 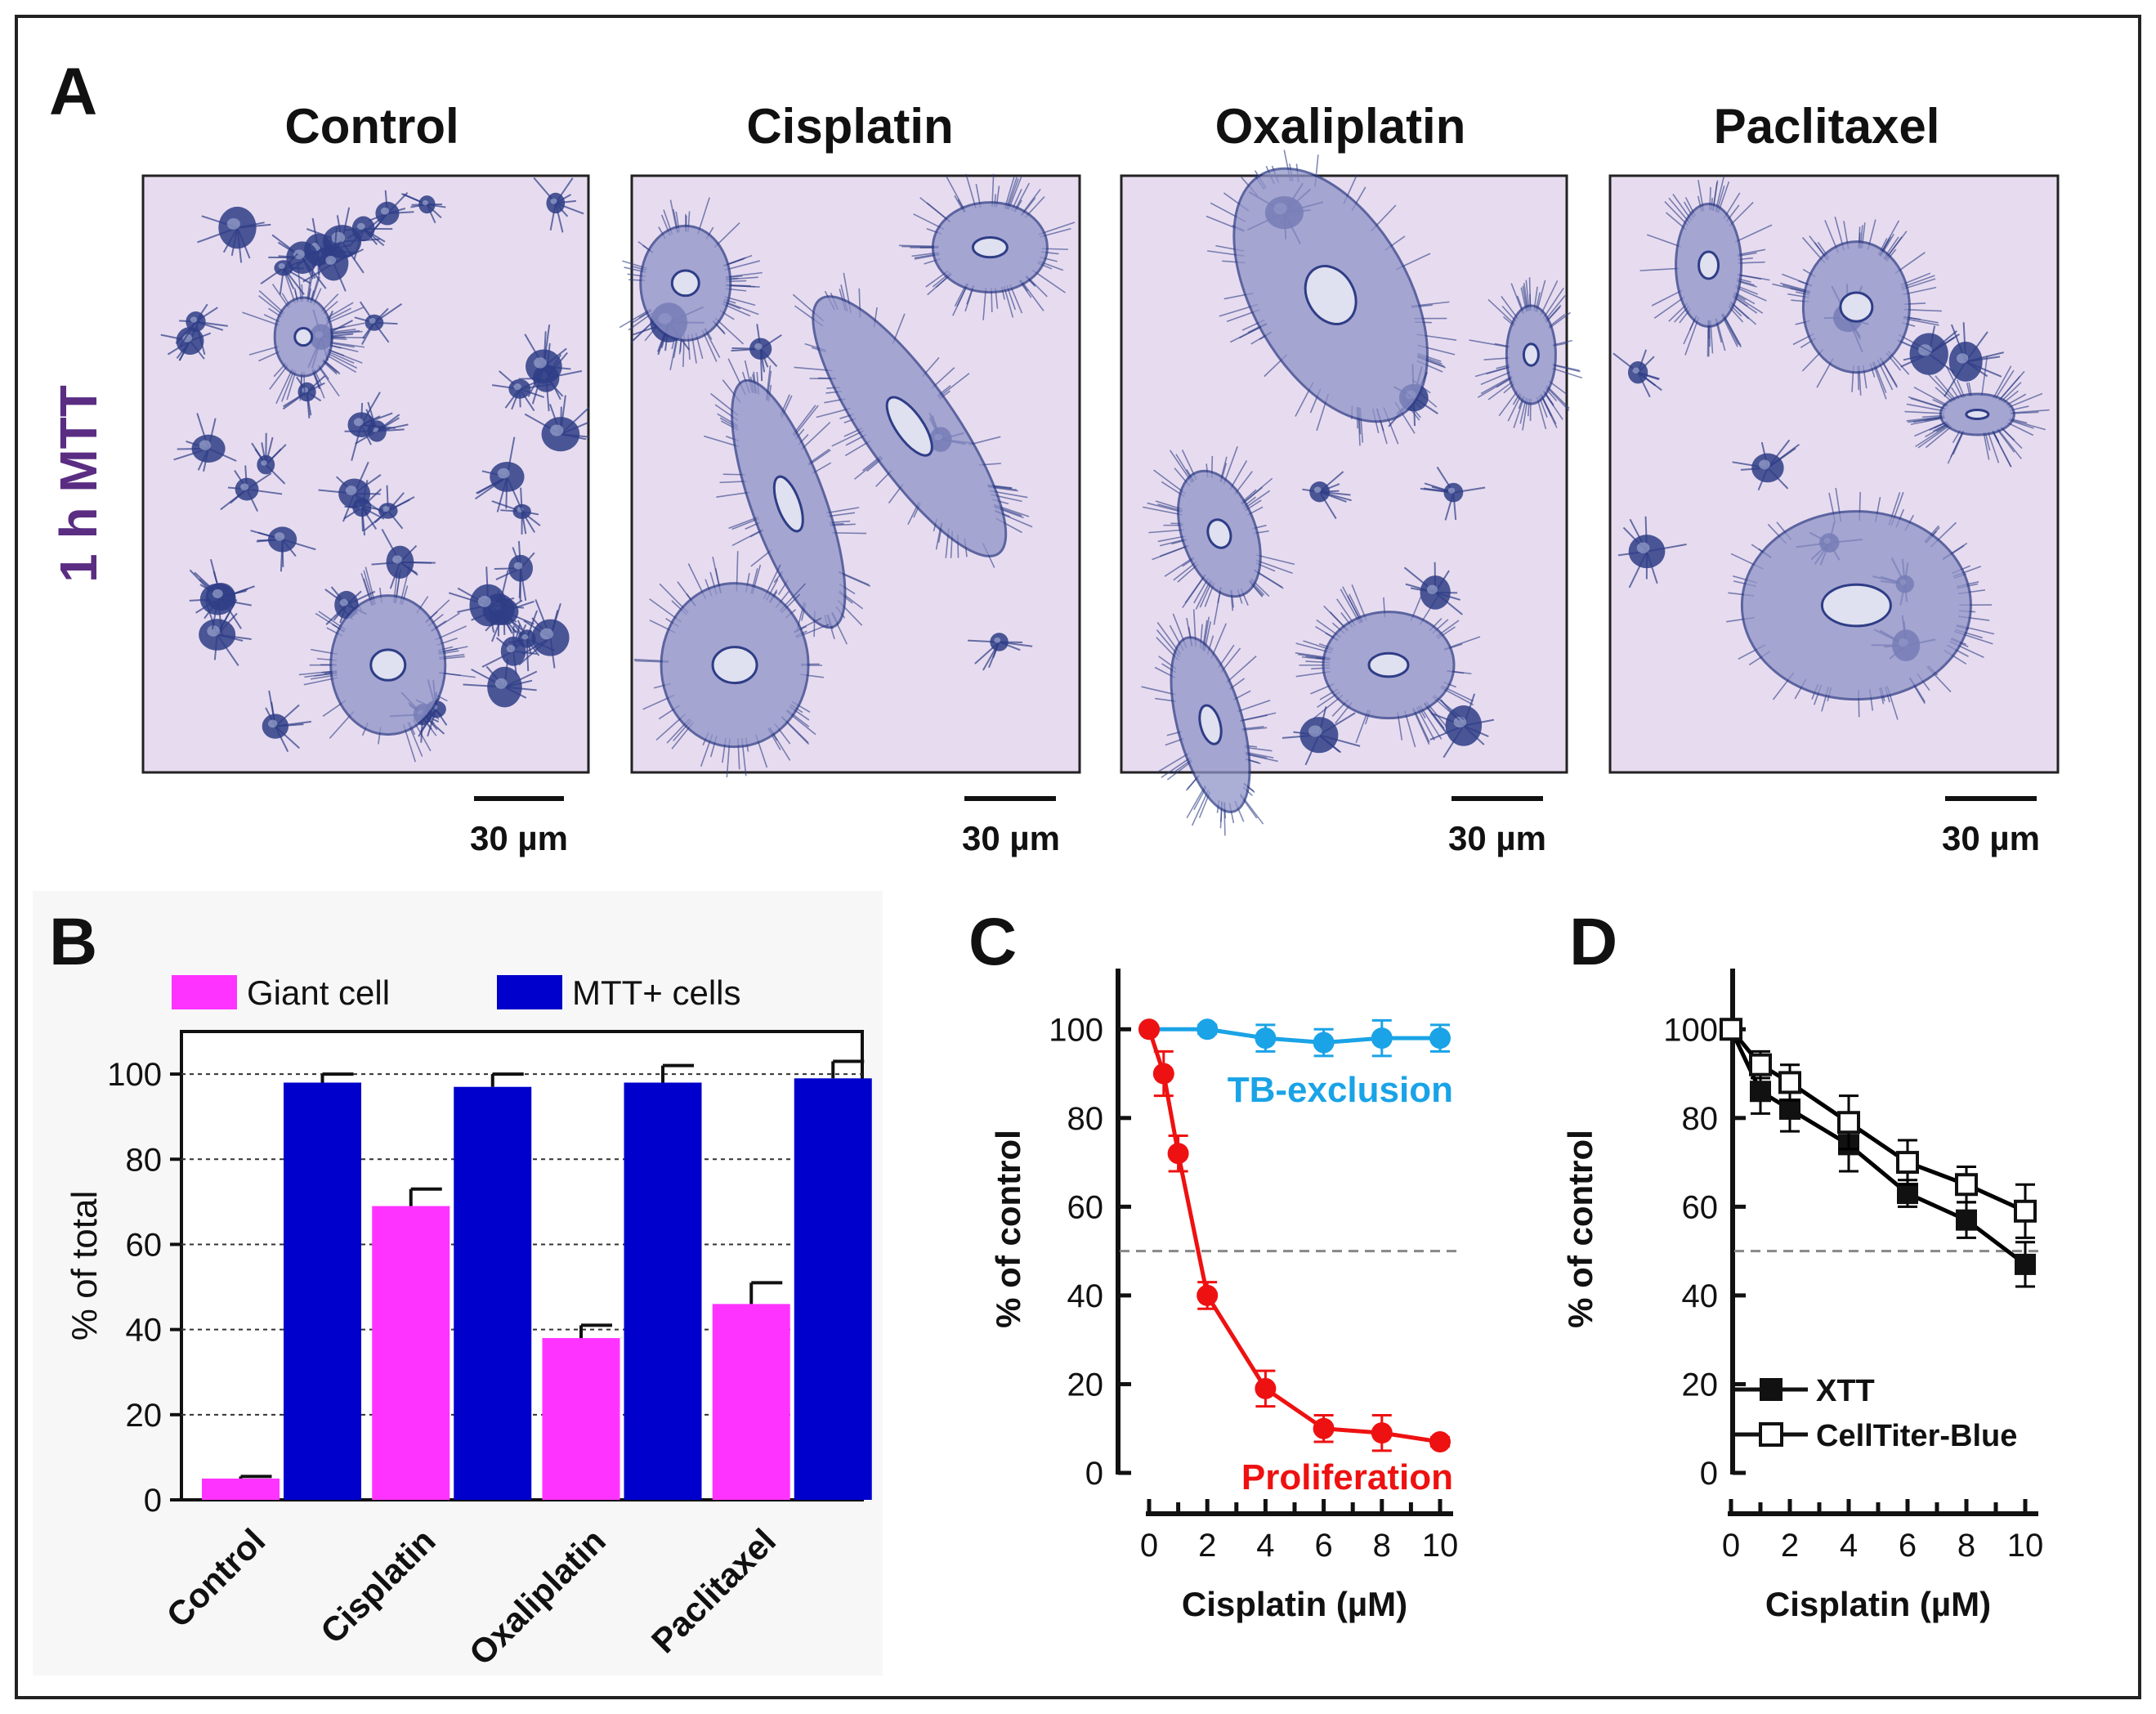 What do you see at coordinates (134, 1075) in the screenshot?
I see `y-tick-label: 100` at bounding box center [134, 1075].